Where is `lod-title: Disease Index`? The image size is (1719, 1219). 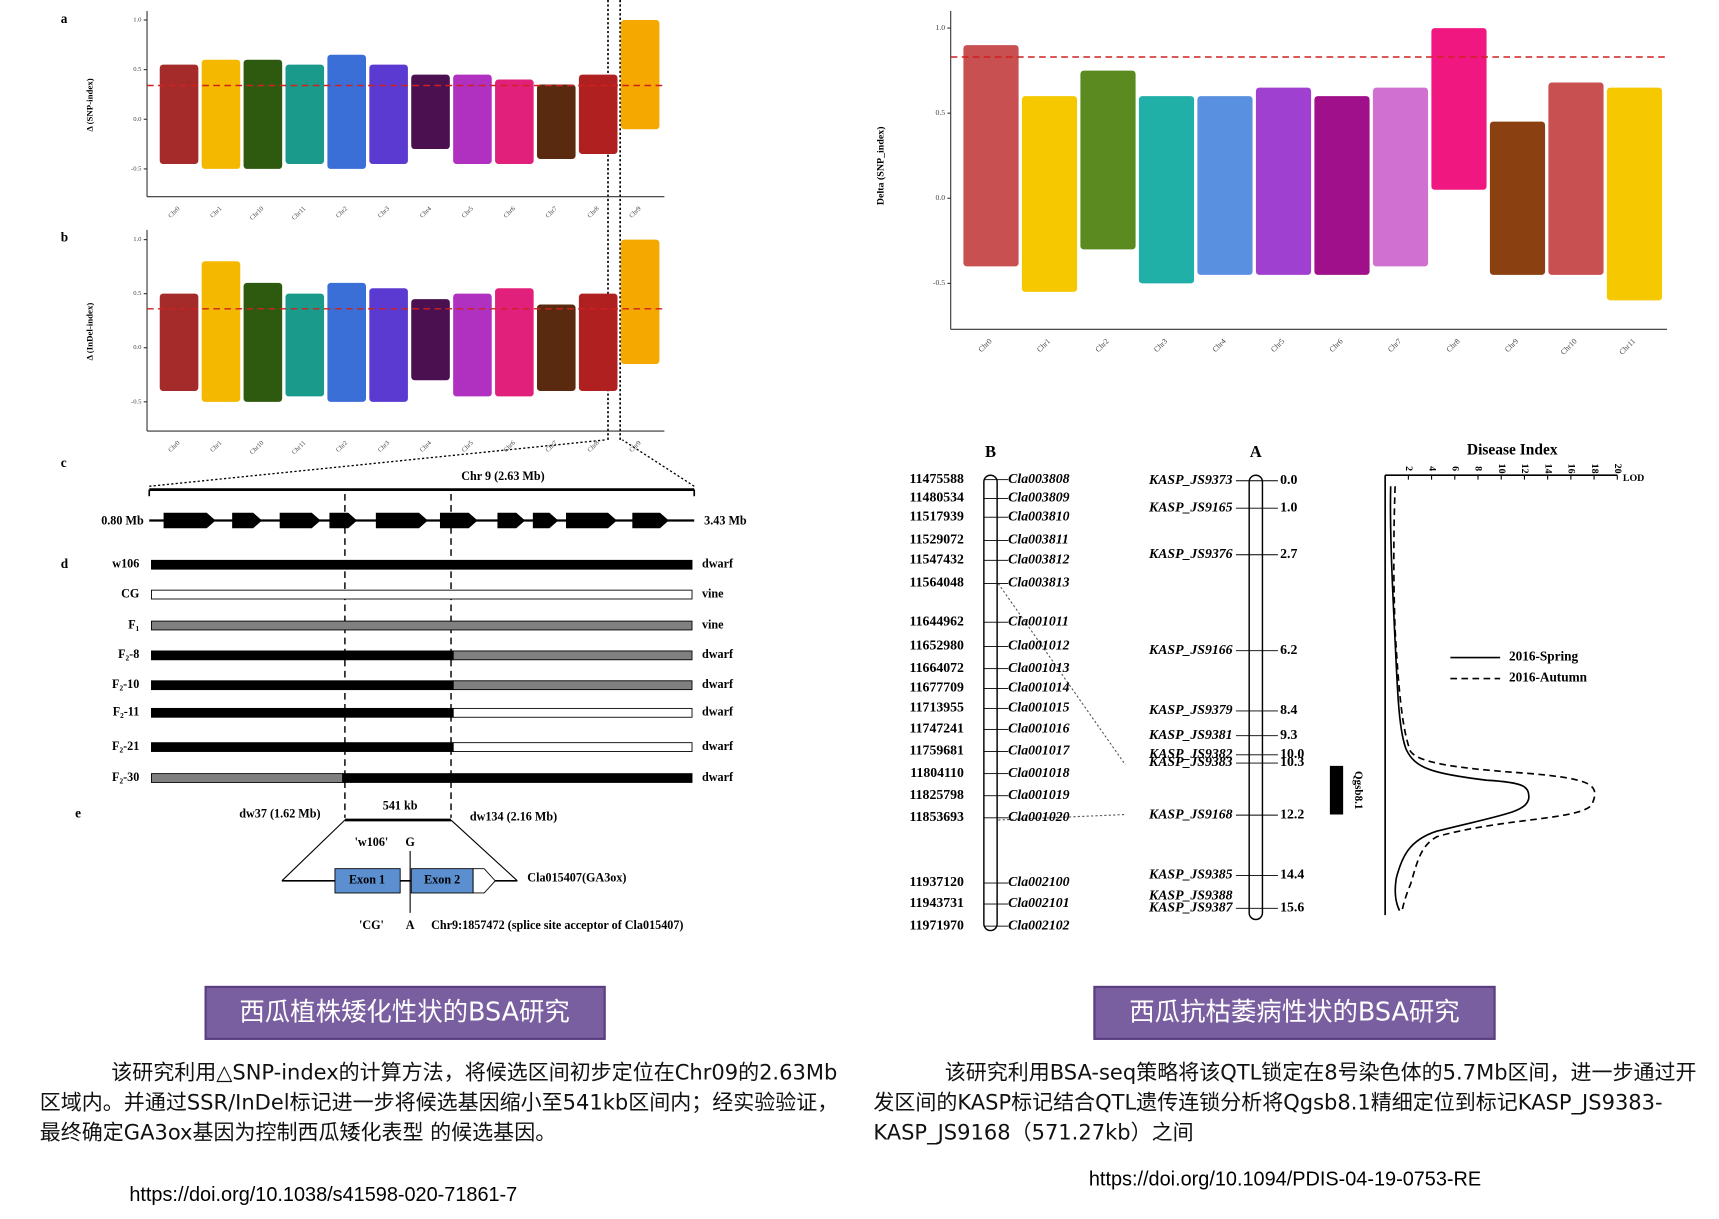
lod-title: Disease Index is located at coordinates (1512, 449).